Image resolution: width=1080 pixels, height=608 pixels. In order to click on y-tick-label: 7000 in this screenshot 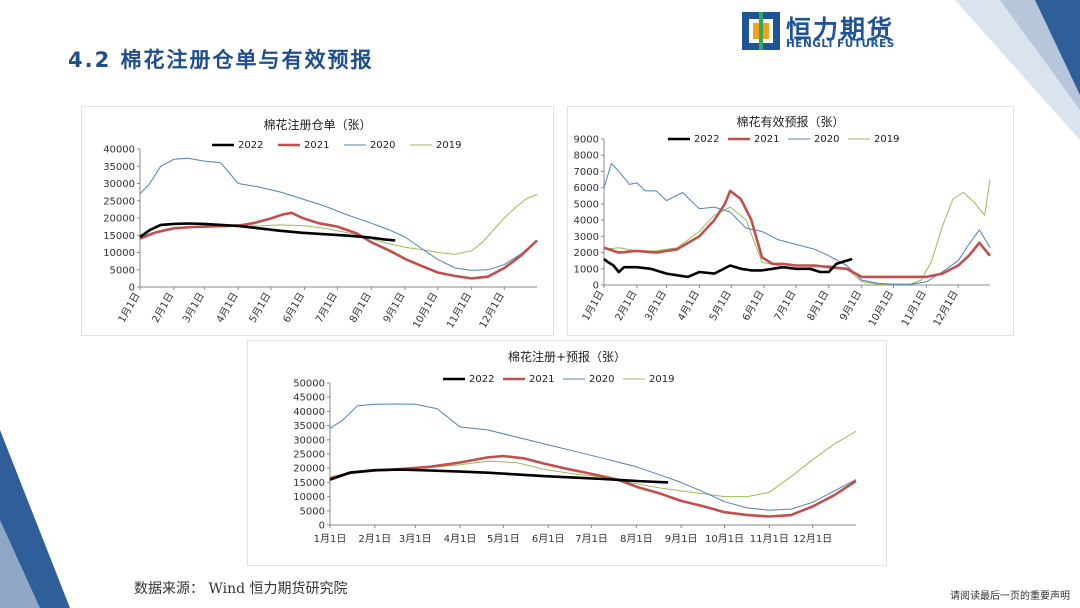, I will do `click(586, 172)`.